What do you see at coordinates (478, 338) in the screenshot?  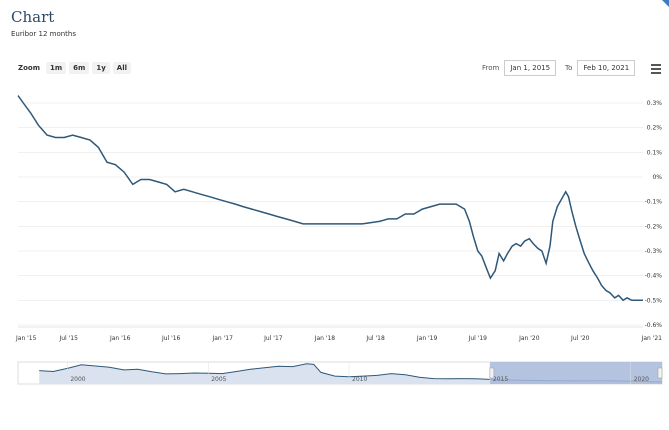 I see `x-tick-label: Jul '19` at bounding box center [478, 338].